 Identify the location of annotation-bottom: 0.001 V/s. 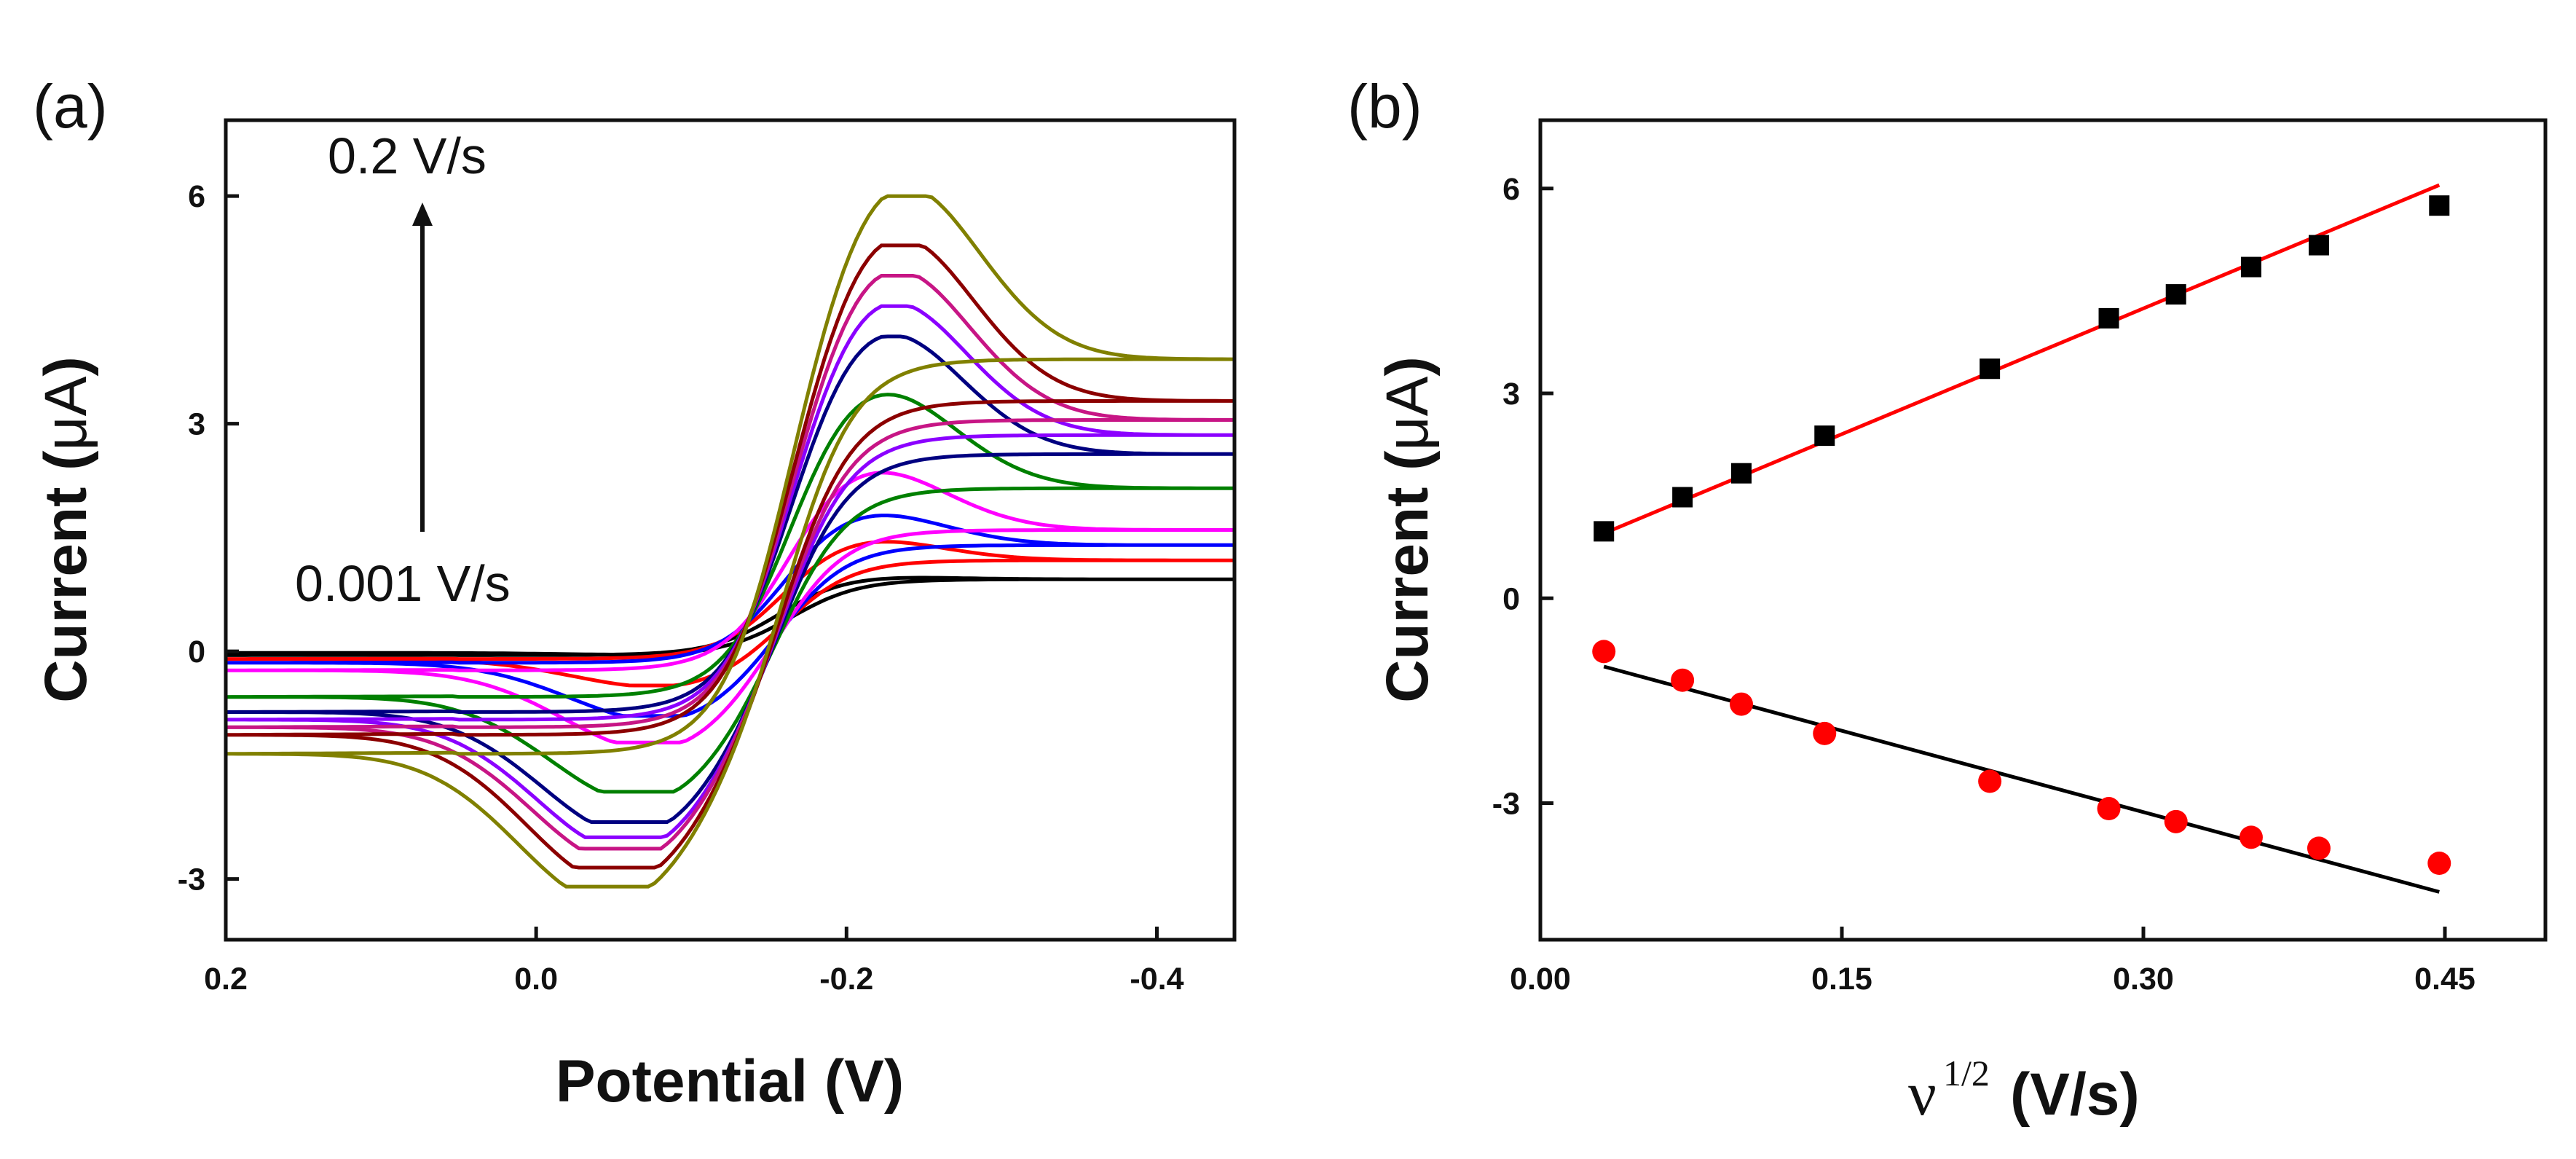
(403, 583).